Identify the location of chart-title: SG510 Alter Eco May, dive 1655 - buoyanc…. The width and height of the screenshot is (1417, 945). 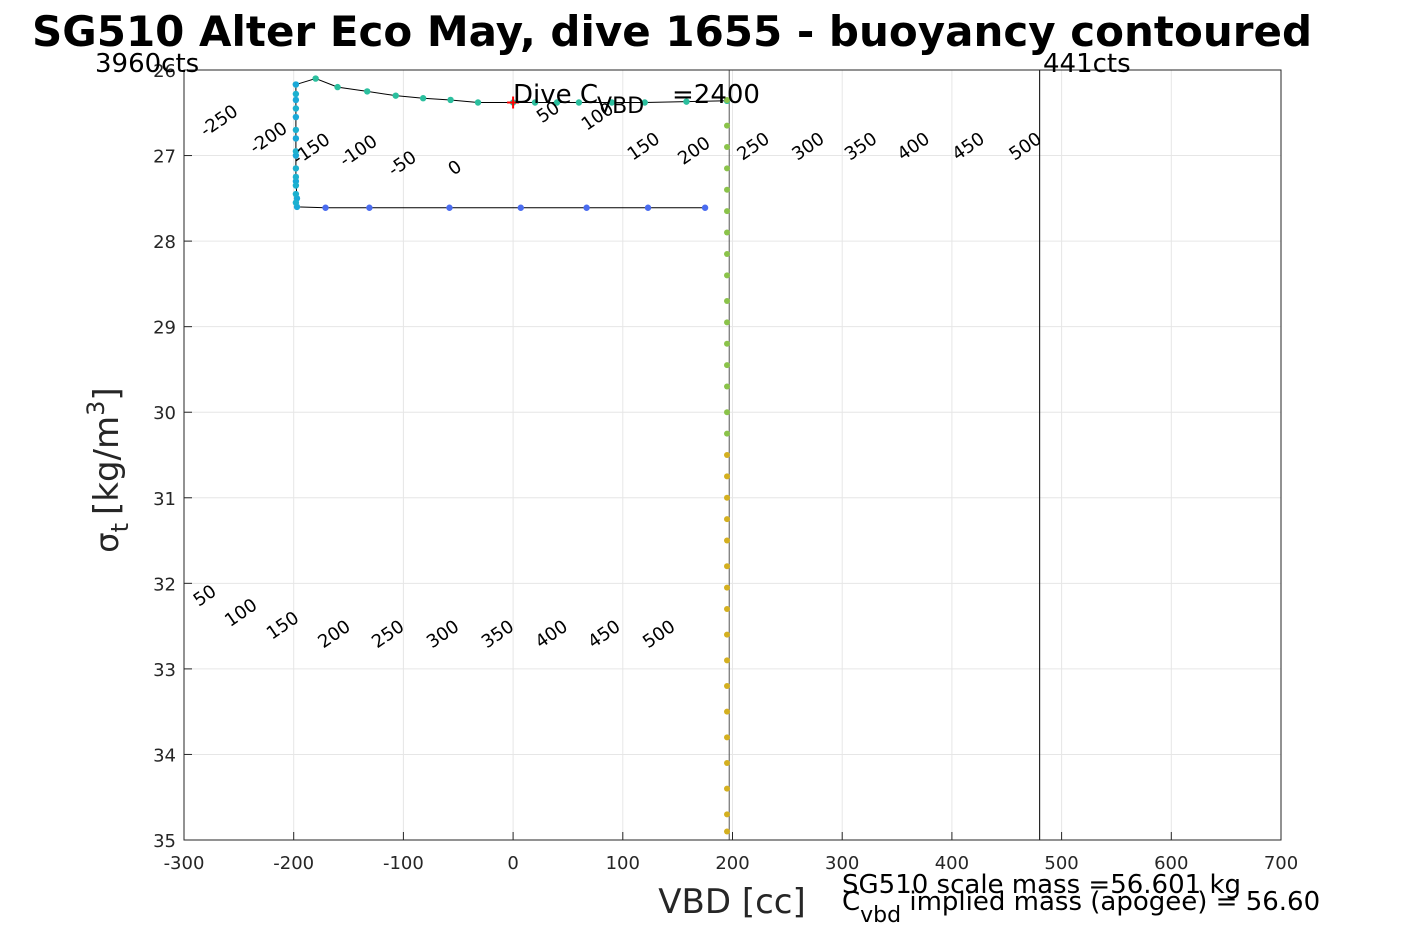
(672, 31).